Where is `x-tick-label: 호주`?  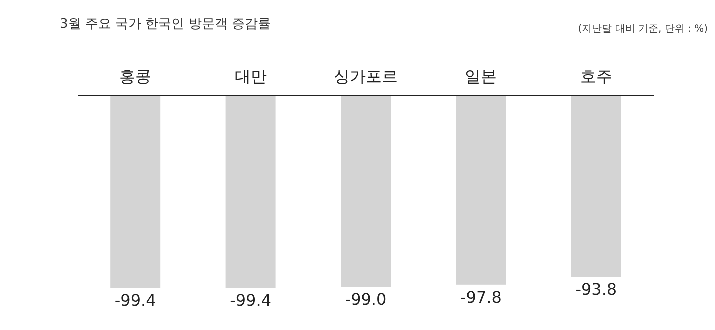
x-tick-label: 호주 is located at coordinates (596, 76).